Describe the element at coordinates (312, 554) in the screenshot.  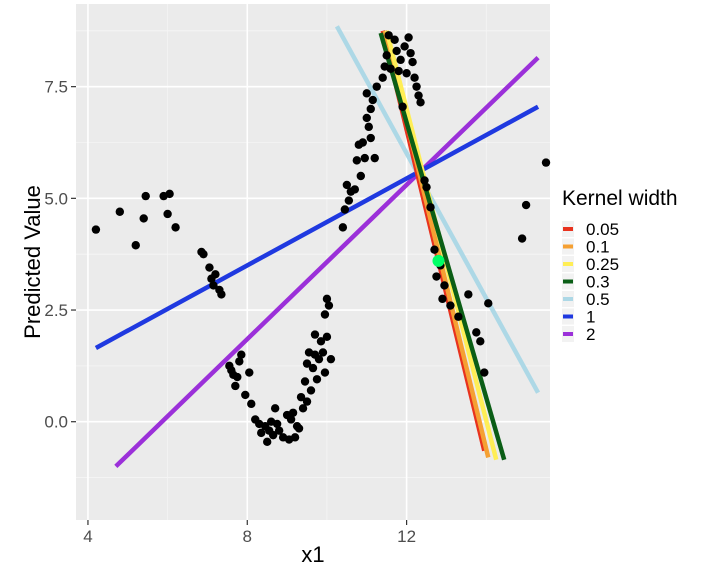
I see `x-axis-title: x1` at that location.